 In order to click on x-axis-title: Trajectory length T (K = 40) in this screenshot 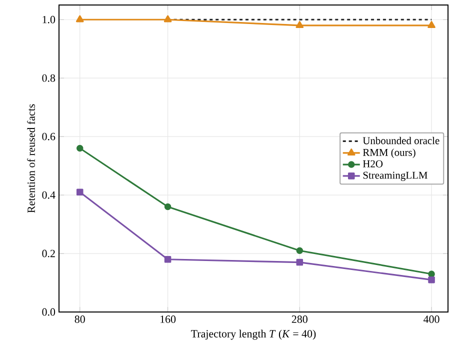, I will do `click(253, 335)`.